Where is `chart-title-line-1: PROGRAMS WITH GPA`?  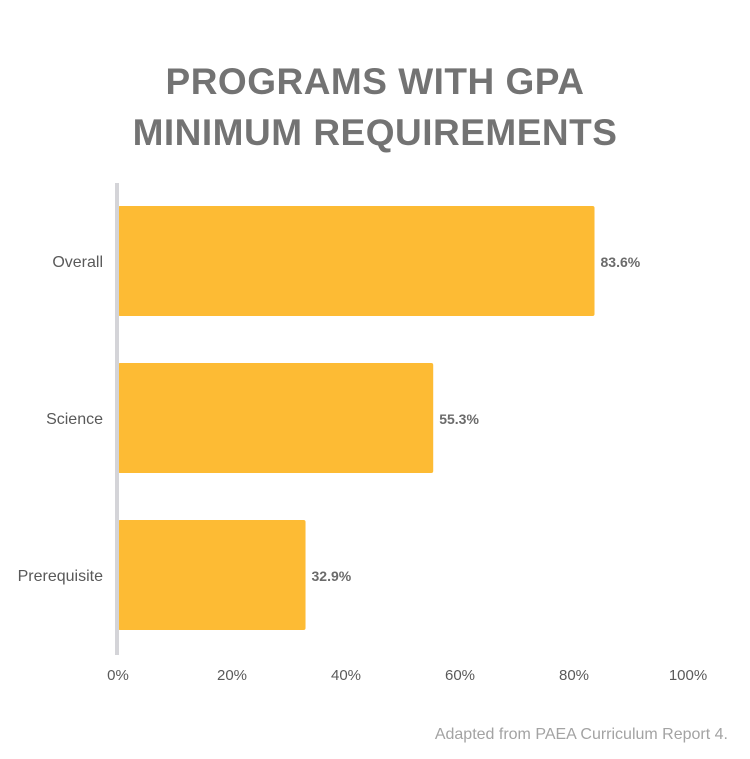 chart-title-line-1: PROGRAMS WITH GPA is located at coordinates (375, 81).